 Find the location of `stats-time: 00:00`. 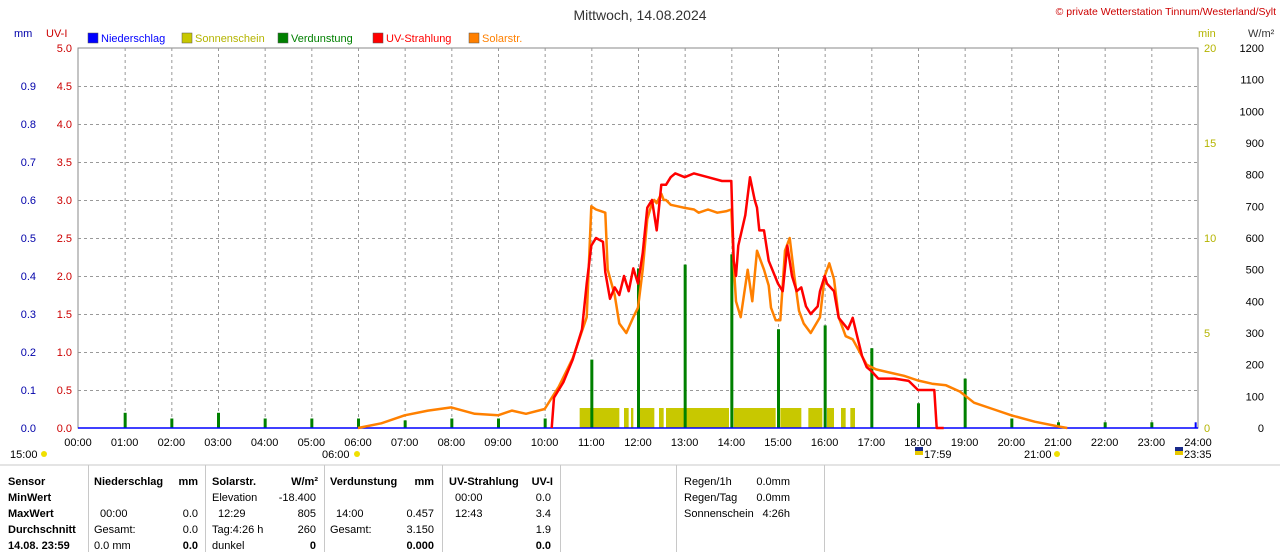

stats-time: 00:00 is located at coordinates (469, 498).